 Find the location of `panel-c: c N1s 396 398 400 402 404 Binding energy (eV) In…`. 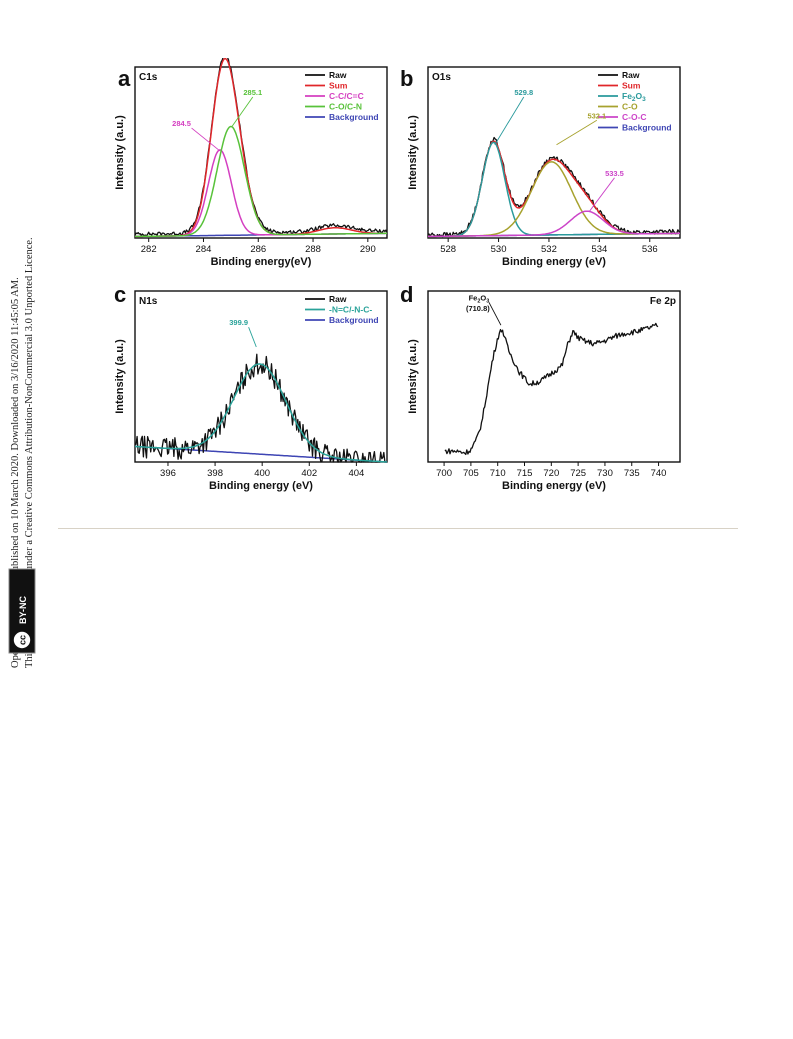

panel-c: c N1s 396 398 400 402 404 Binding energy (eV) In… is located at coordinates (251, 387).